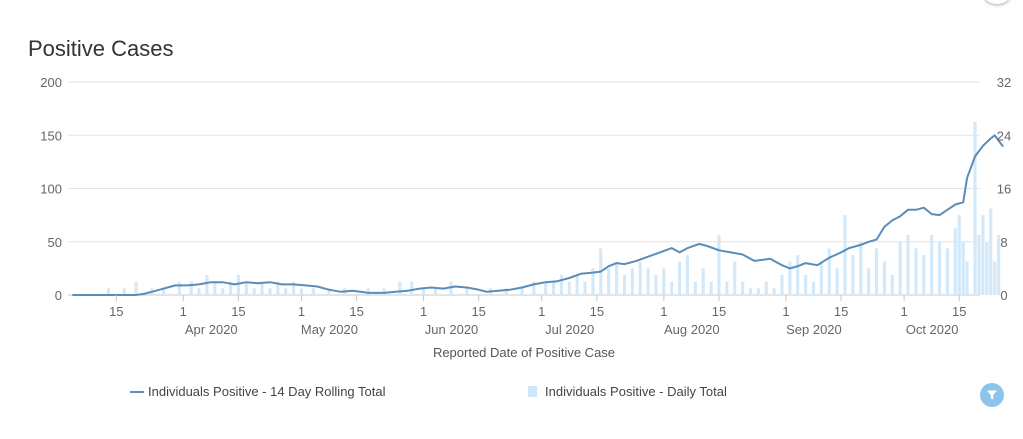  Describe the element at coordinates (51, 189) in the screenshot. I see `y-left-tick-label: 100` at that location.